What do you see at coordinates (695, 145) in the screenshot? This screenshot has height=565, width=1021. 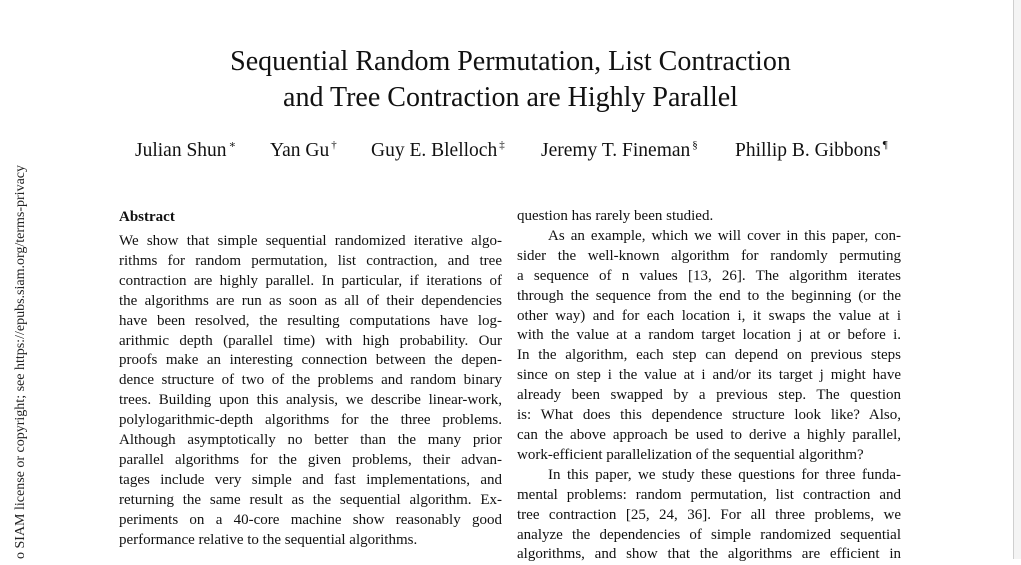 I see `footnote-mark: §` at bounding box center [695, 145].